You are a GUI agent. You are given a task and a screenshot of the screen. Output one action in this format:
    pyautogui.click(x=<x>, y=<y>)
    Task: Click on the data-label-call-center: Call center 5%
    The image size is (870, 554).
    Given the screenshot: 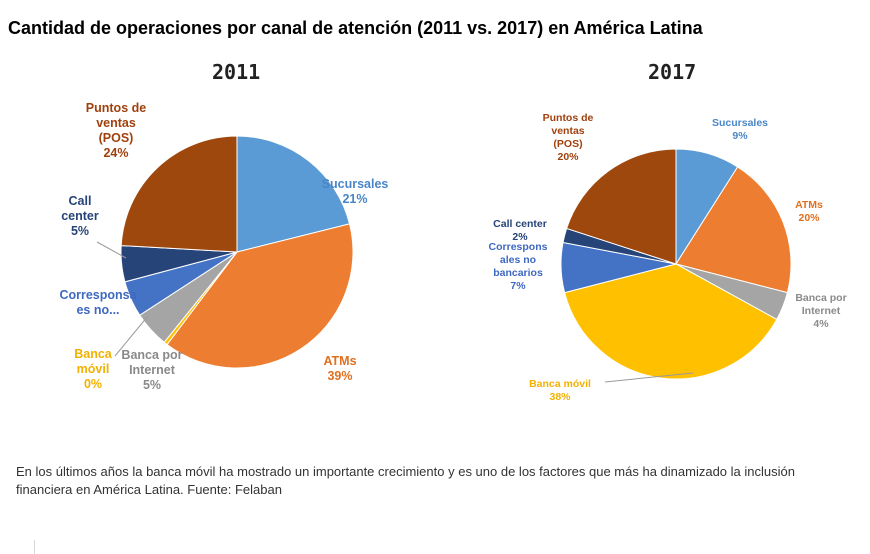 What is the action you would take?
    pyautogui.click(x=80, y=216)
    